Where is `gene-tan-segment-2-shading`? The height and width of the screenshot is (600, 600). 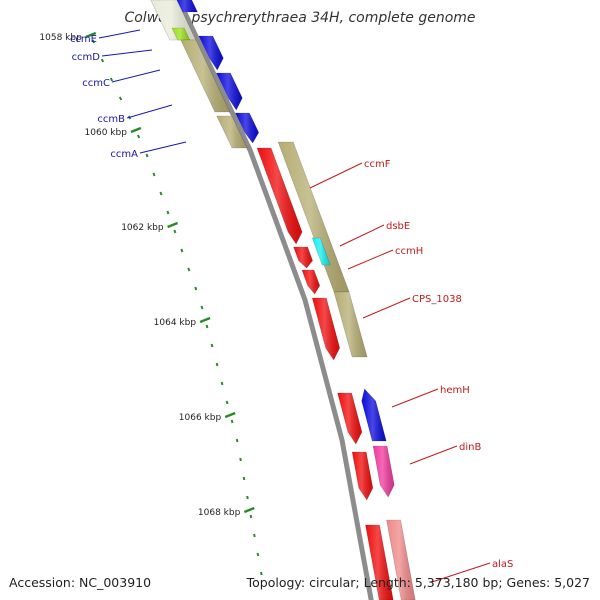 gene-tan-segment-2-shading is located at coordinates (232, 132).